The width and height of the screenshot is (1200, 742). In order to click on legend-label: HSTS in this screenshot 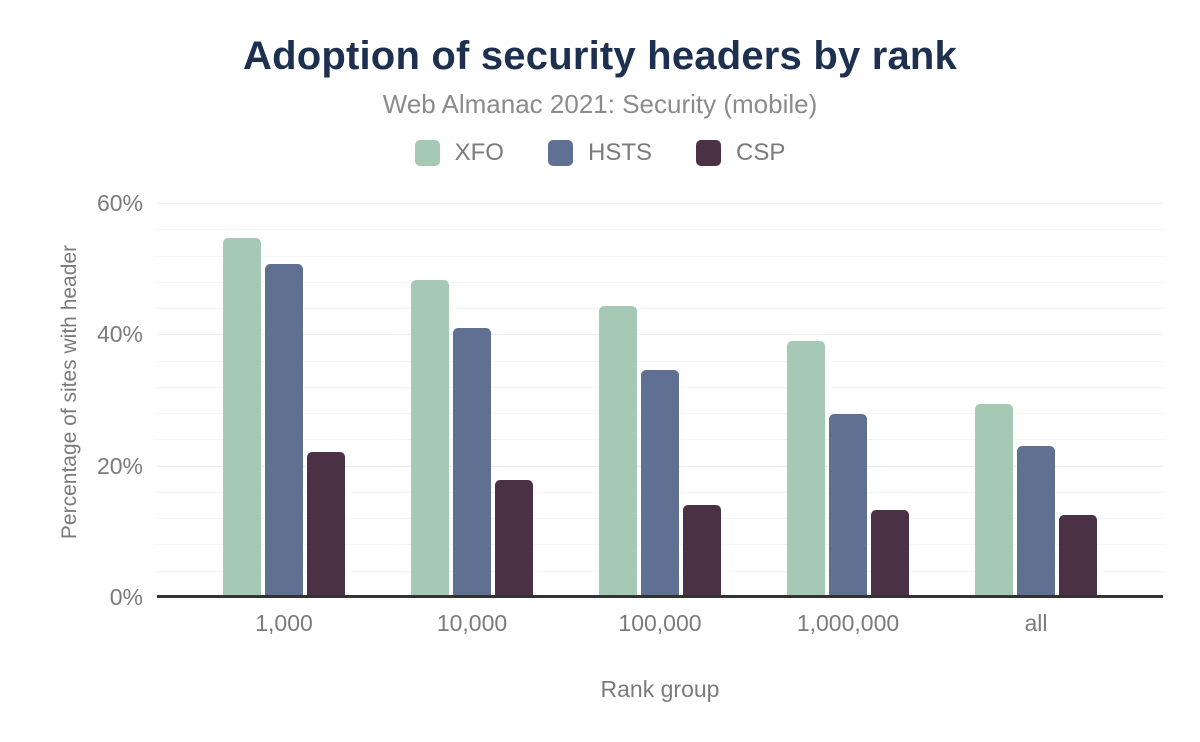, I will do `click(619, 152)`.